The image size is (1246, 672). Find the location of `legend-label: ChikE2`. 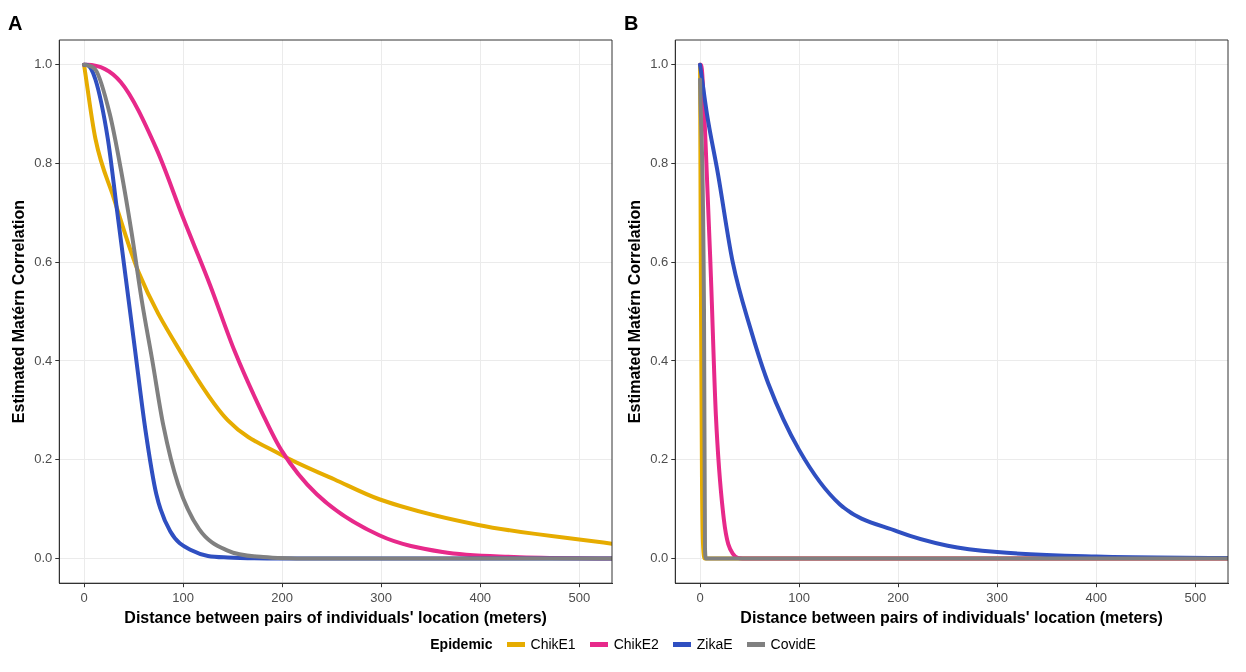

legend-label: ChikE2 is located at coordinates (636, 644).